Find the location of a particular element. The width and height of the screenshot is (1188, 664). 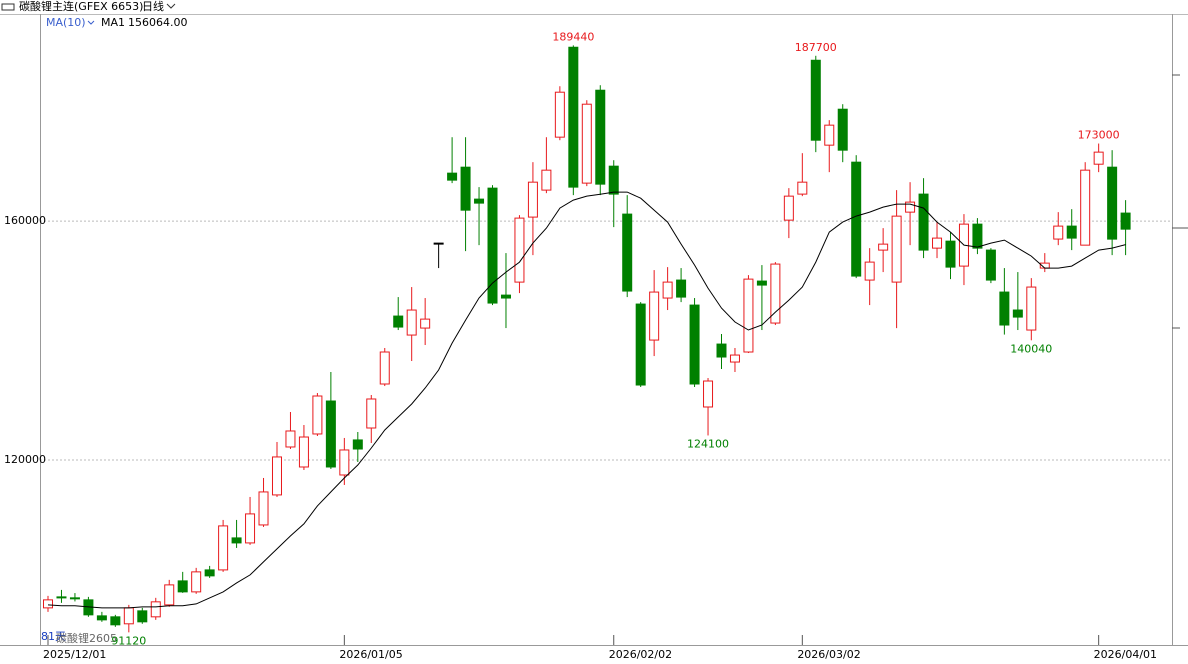

low-label: 140040 is located at coordinates (1031, 348).